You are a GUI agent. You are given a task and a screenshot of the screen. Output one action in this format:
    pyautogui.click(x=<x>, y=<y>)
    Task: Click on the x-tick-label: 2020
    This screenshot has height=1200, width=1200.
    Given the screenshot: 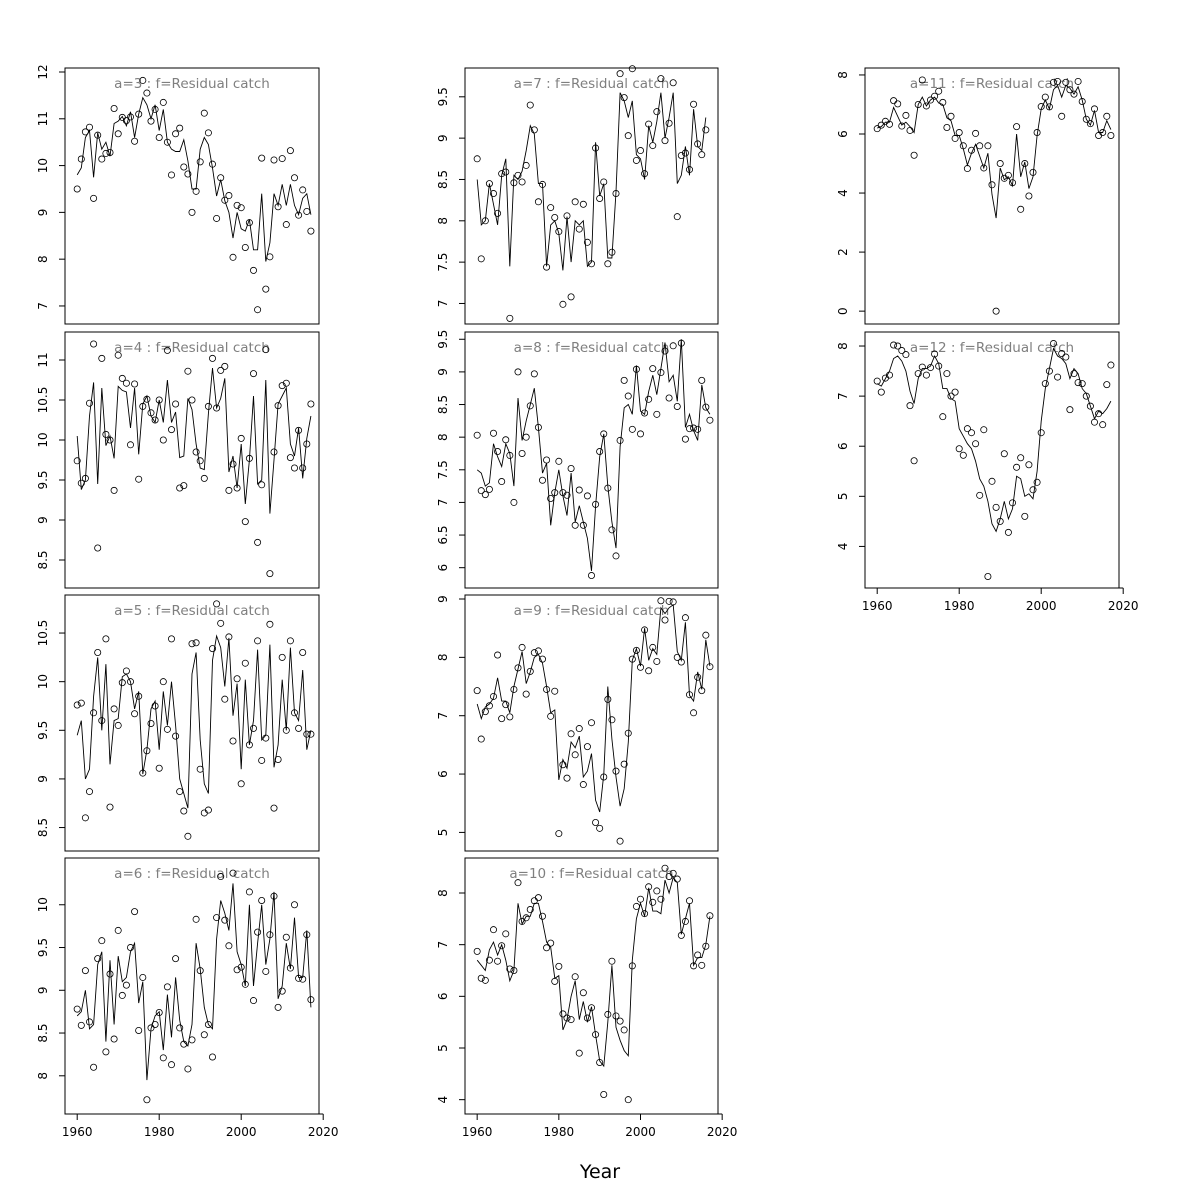 What is the action you would take?
    pyautogui.click(x=722, y=1132)
    